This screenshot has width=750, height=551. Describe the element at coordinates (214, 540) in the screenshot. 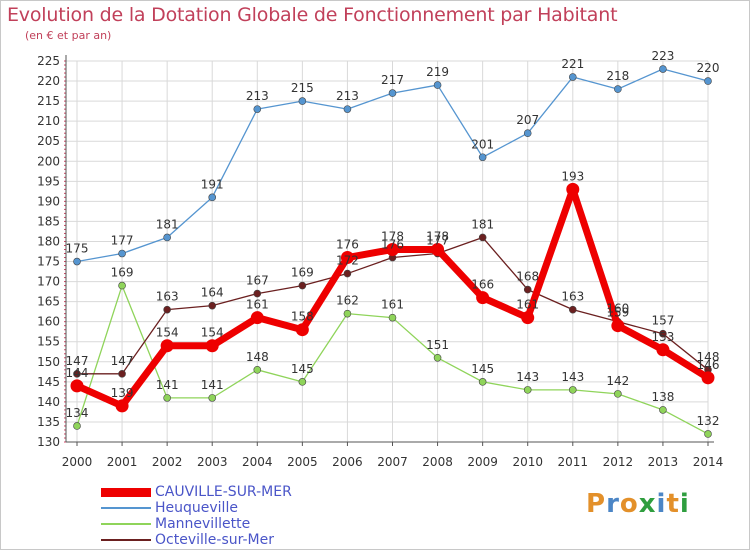

I see `legend-label: Octeville-sur-Mer` at that location.